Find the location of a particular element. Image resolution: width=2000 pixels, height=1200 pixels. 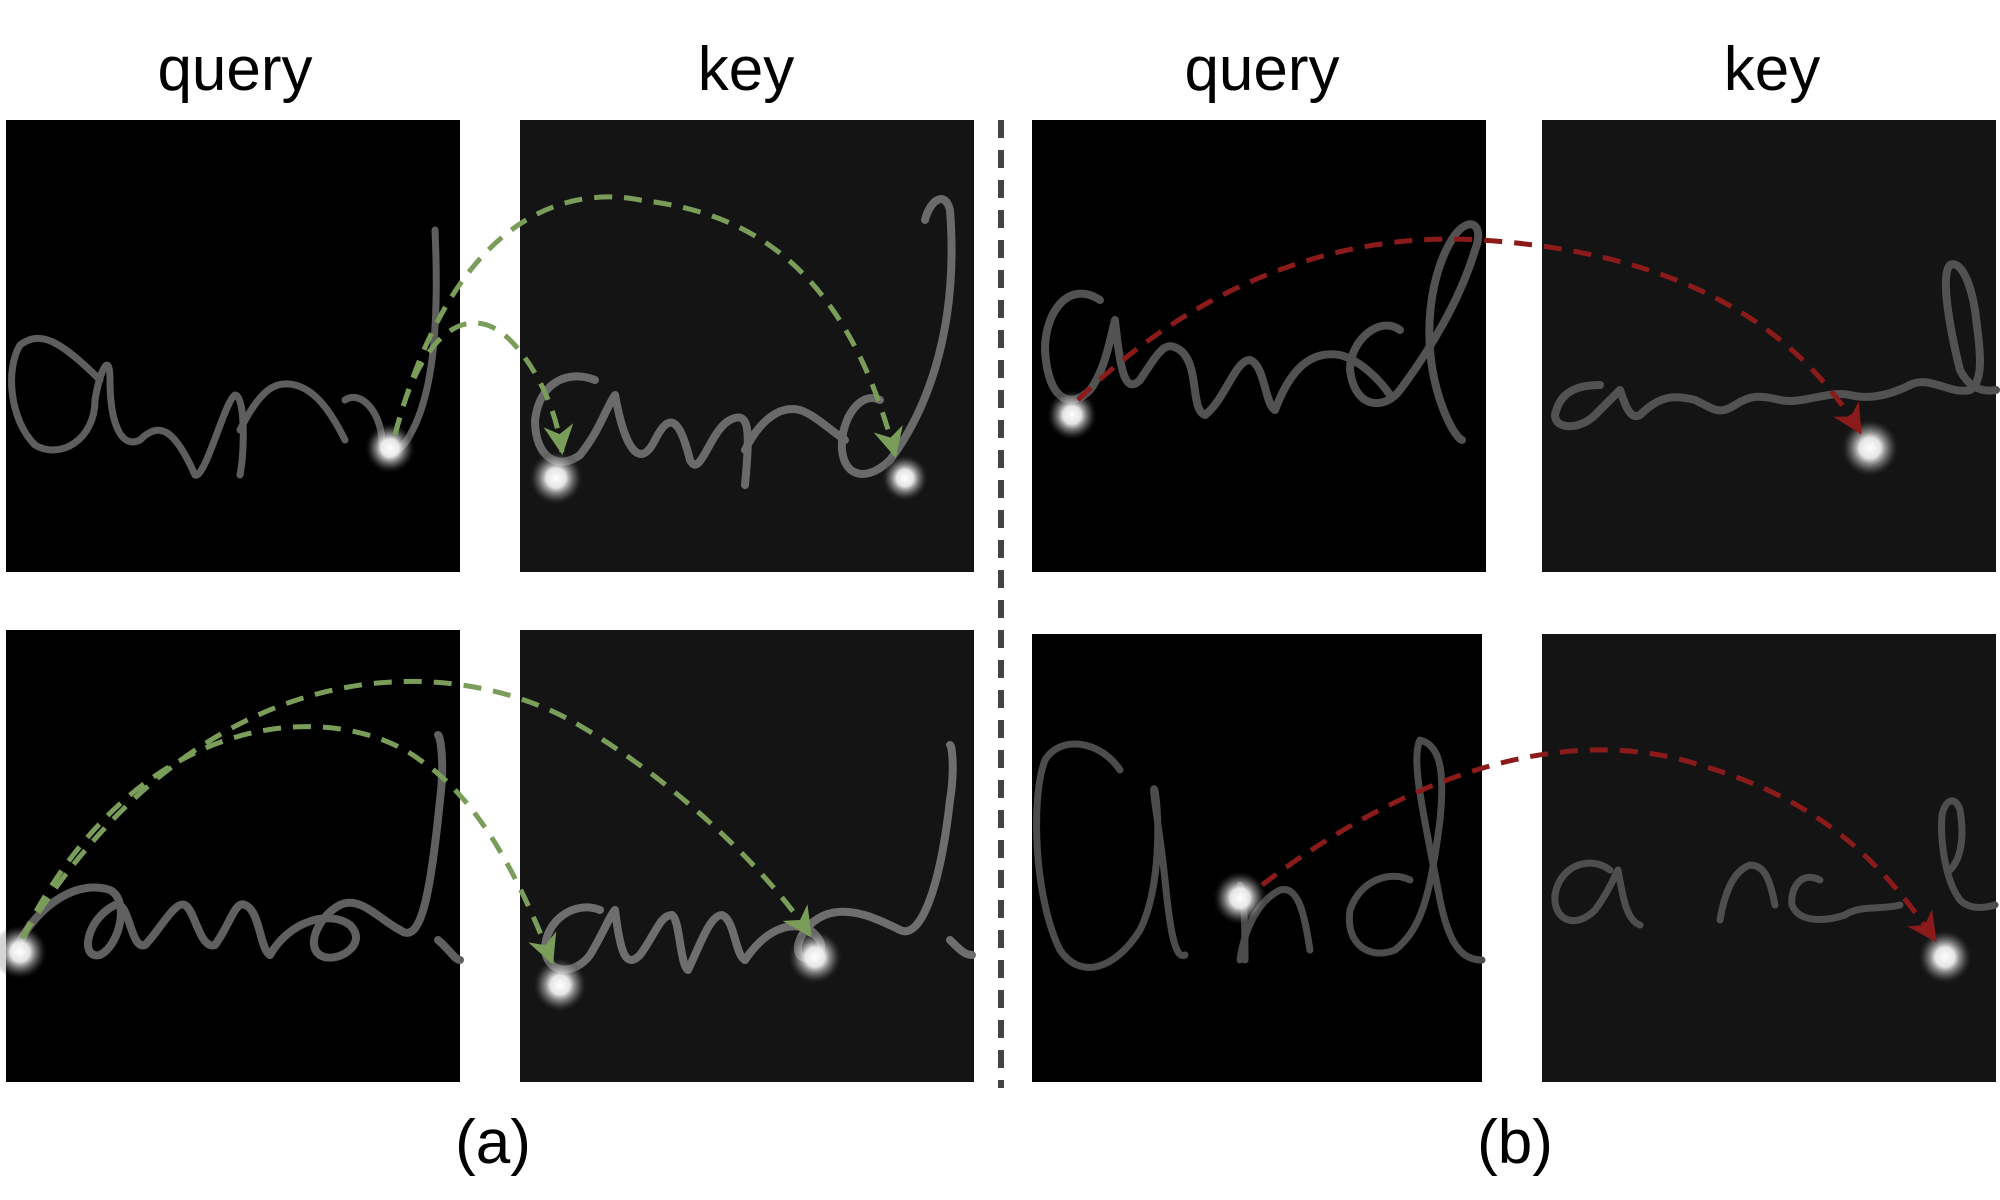

panel-a-key-top is located at coordinates (747, 346).